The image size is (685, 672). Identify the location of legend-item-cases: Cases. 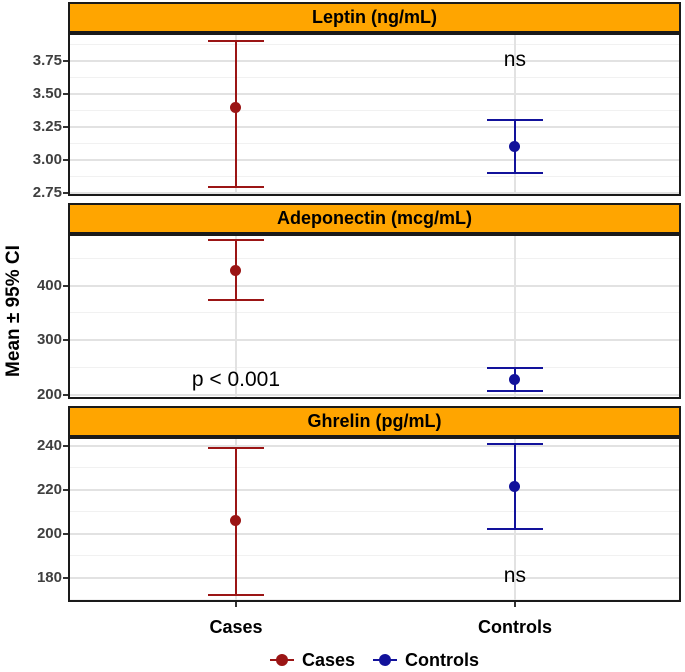
(312, 660).